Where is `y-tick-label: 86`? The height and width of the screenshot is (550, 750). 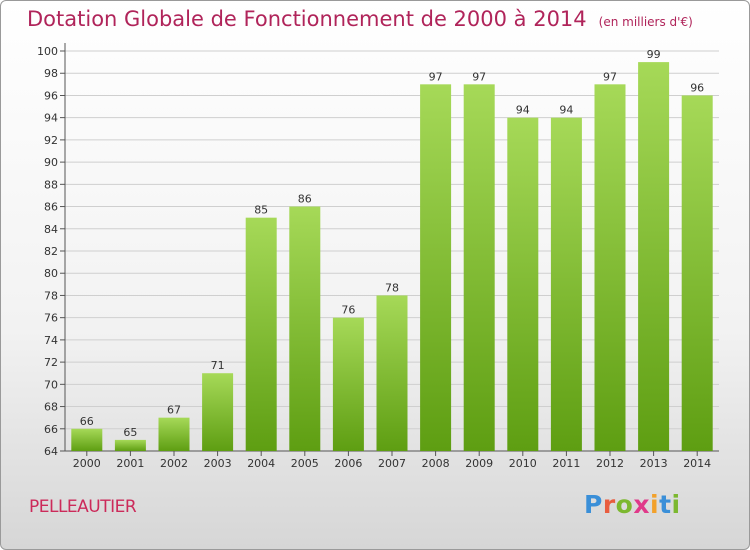 y-tick-label: 86 is located at coordinates (51, 207).